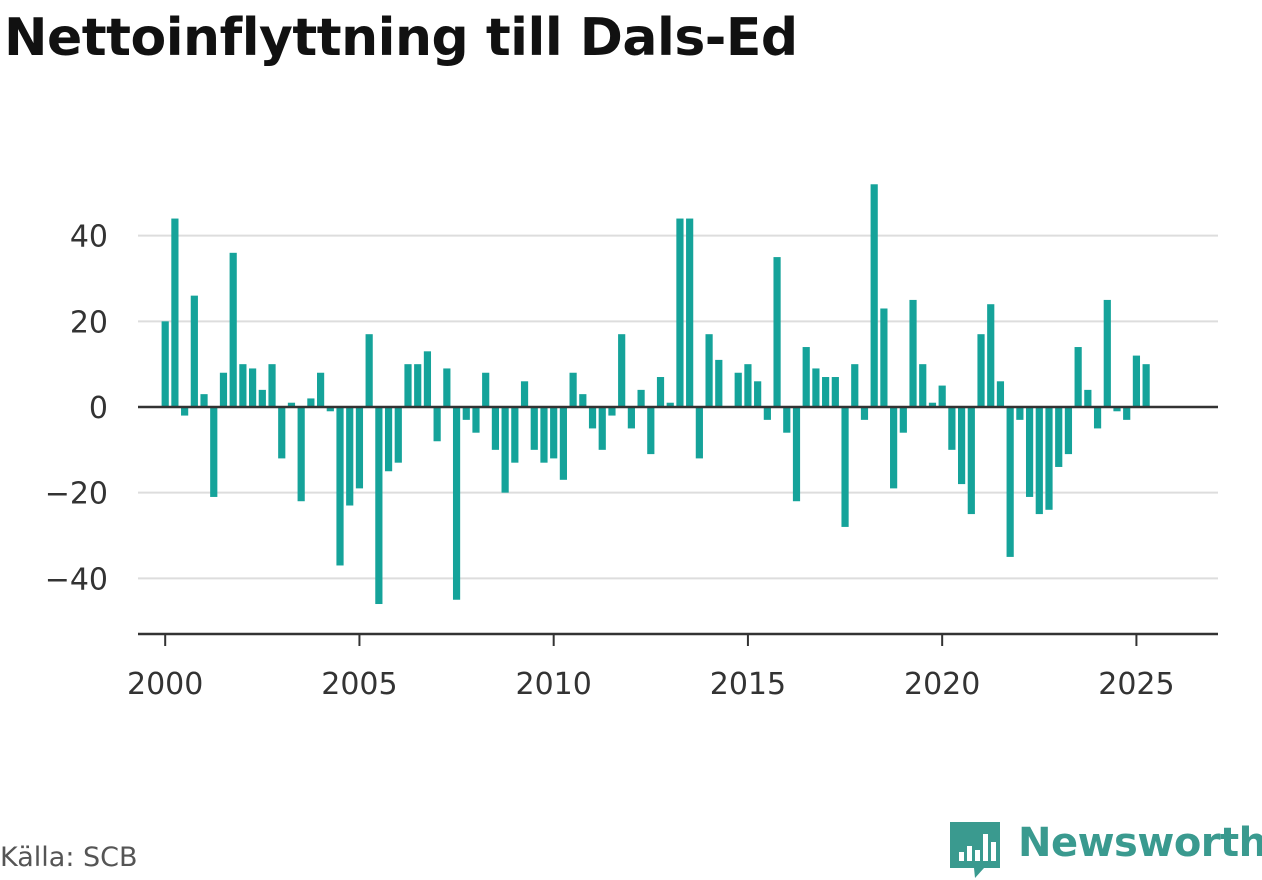  What do you see at coordinates (69, 857) in the screenshot?
I see `source-note: Källa: SCB` at bounding box center [69, 857].